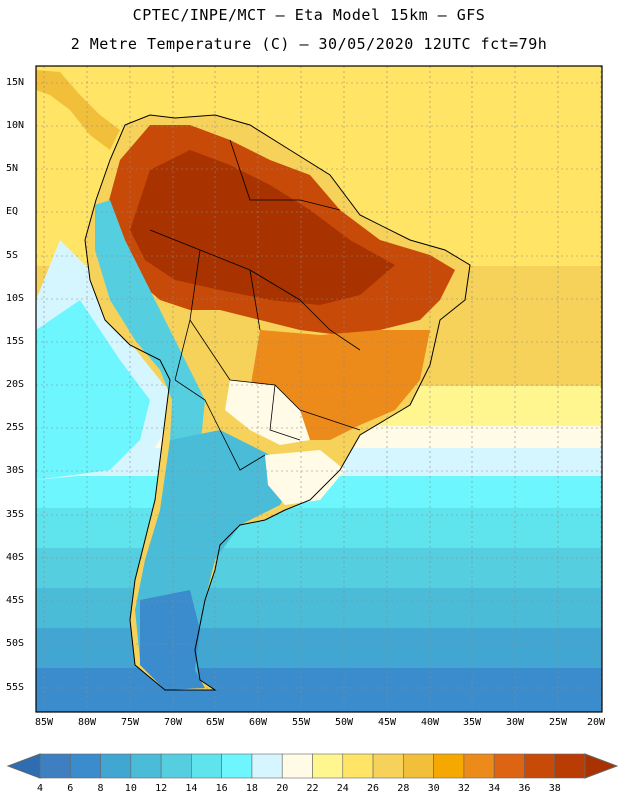  I want to click on colorbar-label: 32, so click(463, 788).